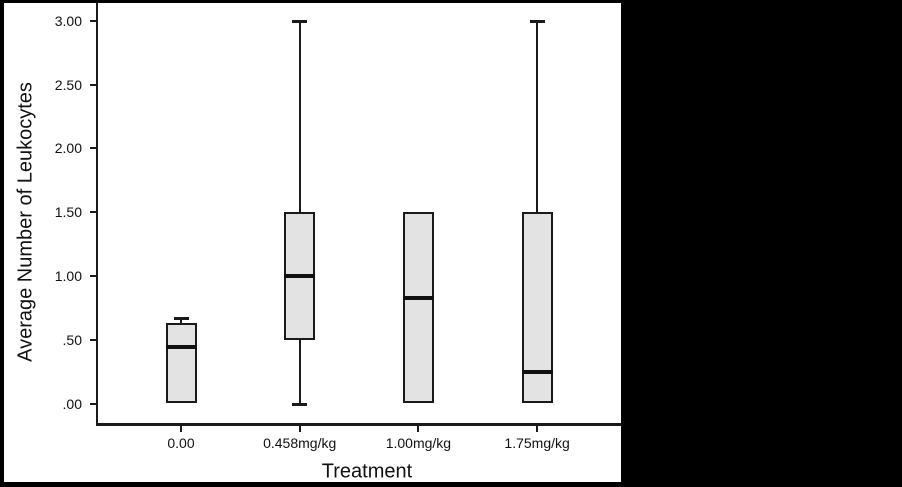 The height and width of the screenshot is (487, 902). Describe the element at coordinates (68, 20) in the screenshot. I see `y-tick-label: 3.00` at that location.